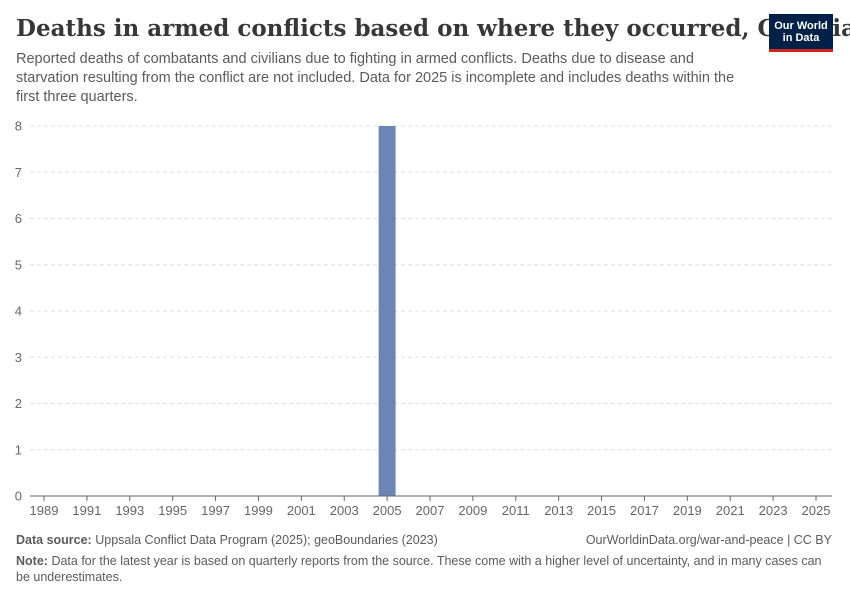  I want to click on x-tick-label: 1991, so click(86, 510).